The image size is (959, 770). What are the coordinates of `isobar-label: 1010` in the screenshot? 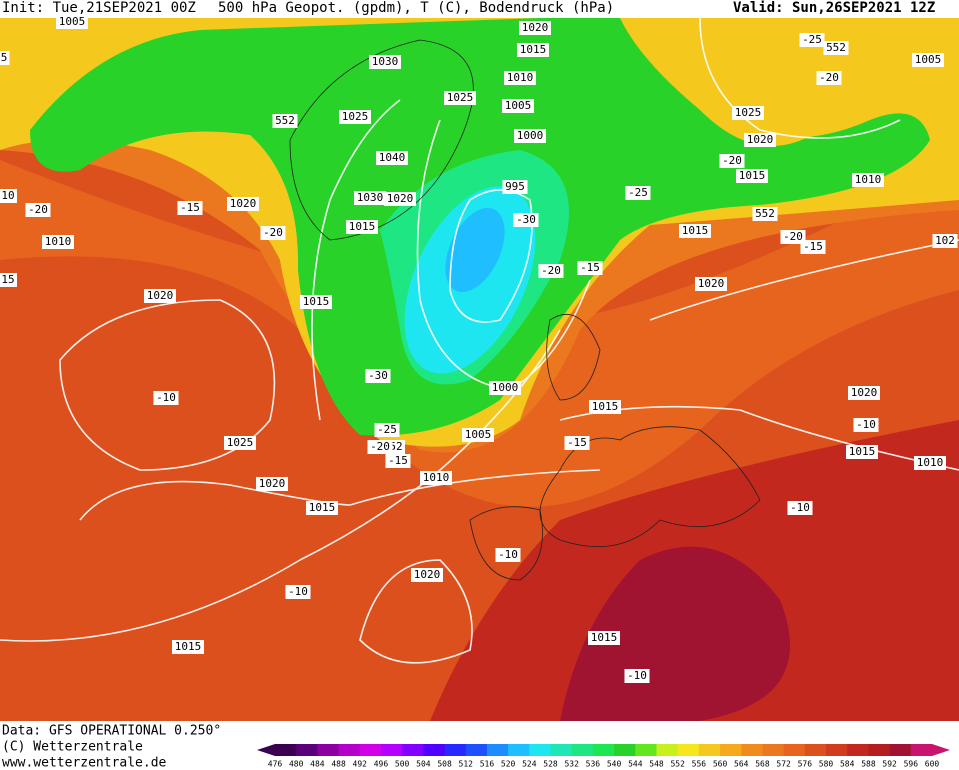 It's located at (520, 77).